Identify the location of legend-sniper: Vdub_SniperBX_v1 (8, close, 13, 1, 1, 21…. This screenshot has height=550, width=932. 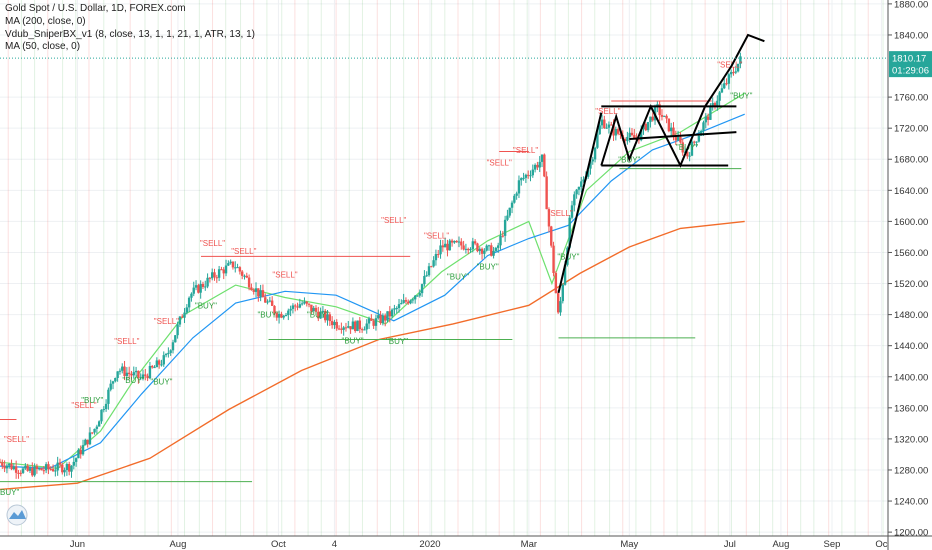
(130, 34).